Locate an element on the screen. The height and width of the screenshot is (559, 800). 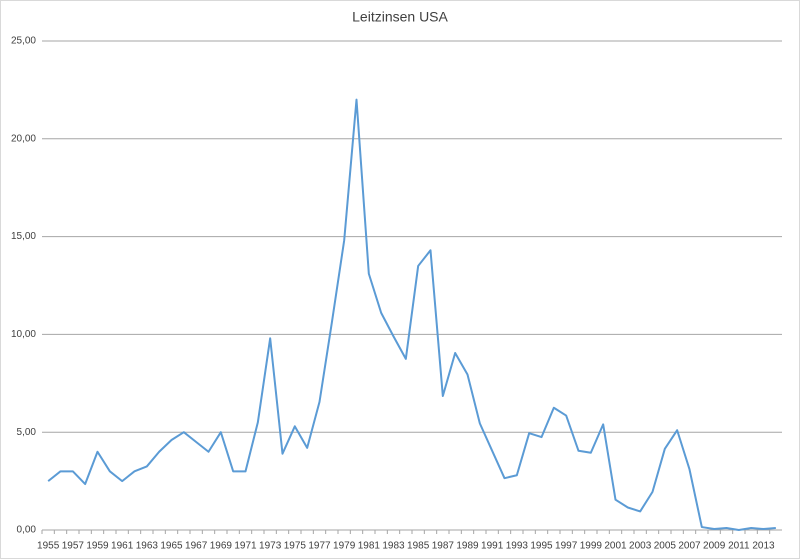
x-tick-label: 1961 is located at coordinates (122, 546).